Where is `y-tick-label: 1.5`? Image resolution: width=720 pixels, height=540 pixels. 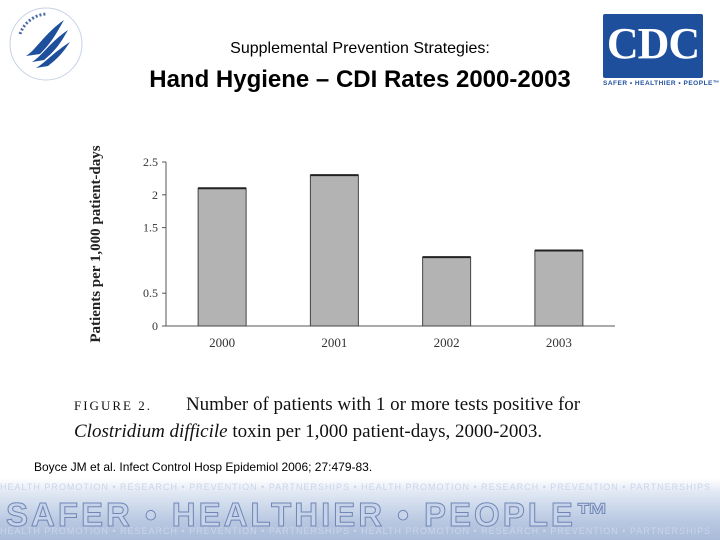 y-tick-label: 1.5 is located at coordinates (150, 228).